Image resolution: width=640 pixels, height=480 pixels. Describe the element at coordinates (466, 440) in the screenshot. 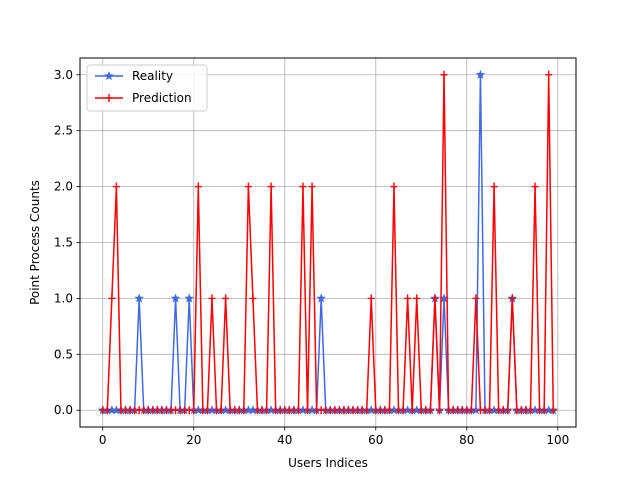

I see `x-tick-label: 80` at that location.